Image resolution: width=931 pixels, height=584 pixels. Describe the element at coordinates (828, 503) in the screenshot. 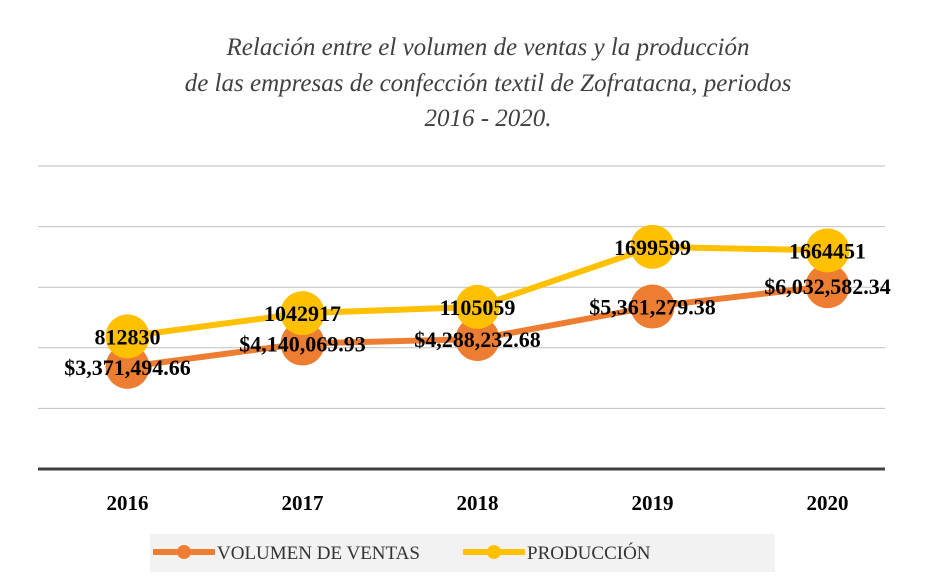

I see `x-tick-label: 2020` at that location.